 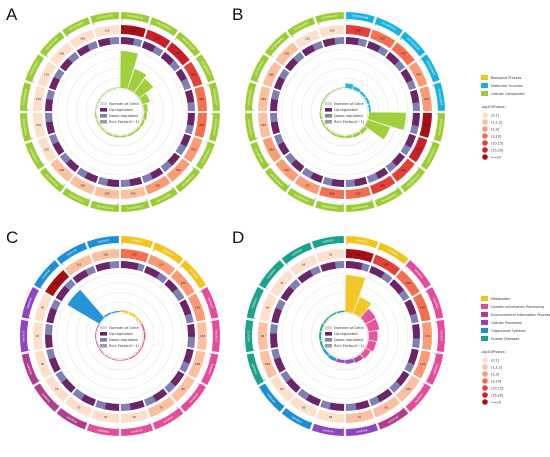 What do you see at coordinates (301, 197) in the screenshot?
I see `segment-label: GO:0044444` at bounding box center [301, 197].